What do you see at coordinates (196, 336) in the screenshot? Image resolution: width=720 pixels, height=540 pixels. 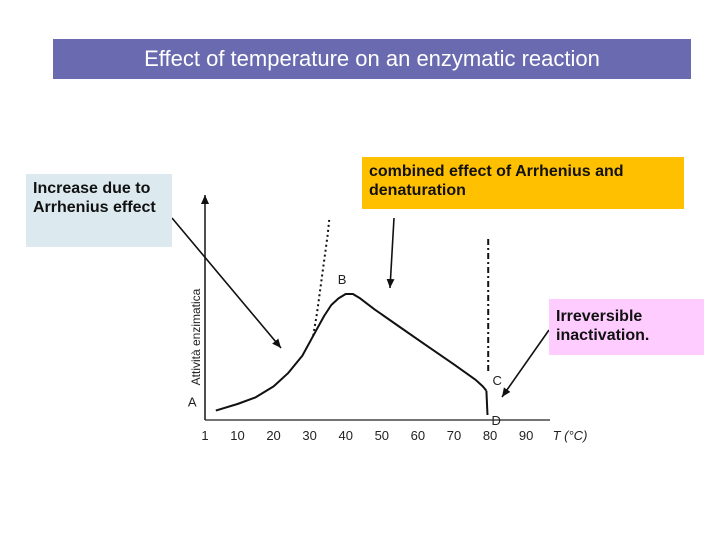 I see `y-axis-label: Attività enzimatica` at bounding box center [196, 336].